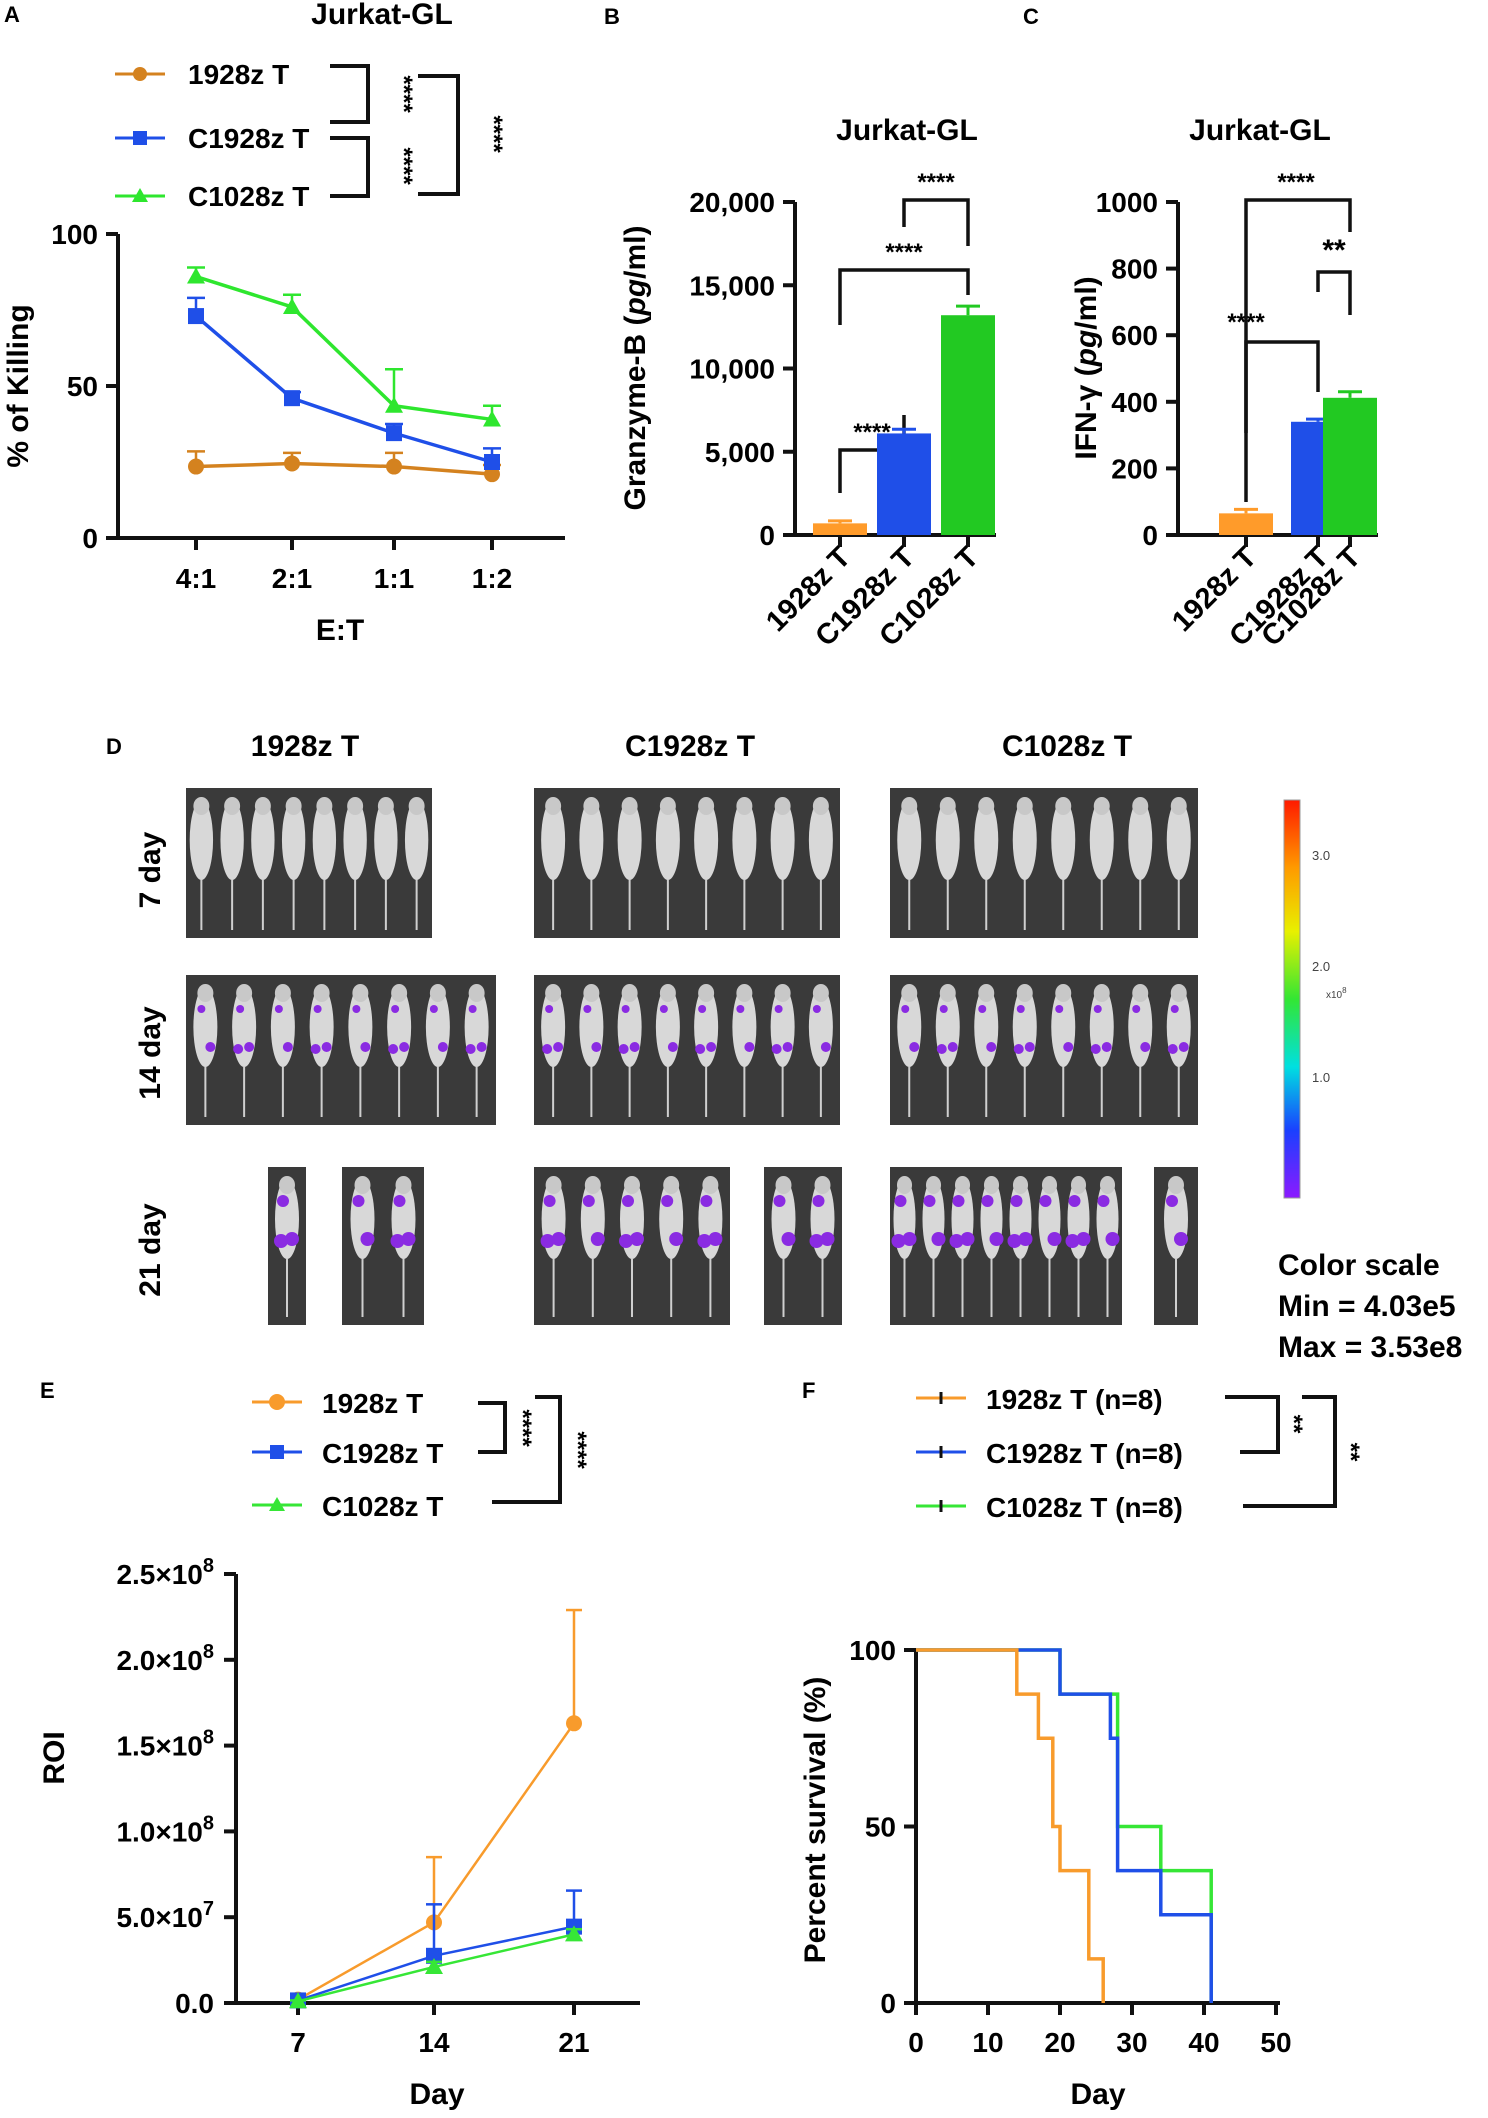 The image size is (1488, 2118). I want to click on panel-a-letter: A, so click(12, 14).